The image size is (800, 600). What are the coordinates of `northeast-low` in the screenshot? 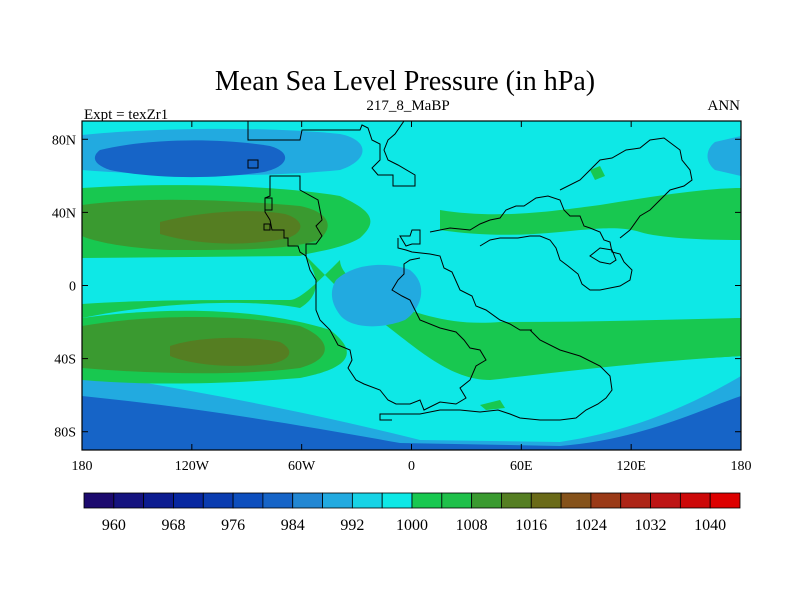 It's located at (724, 156).